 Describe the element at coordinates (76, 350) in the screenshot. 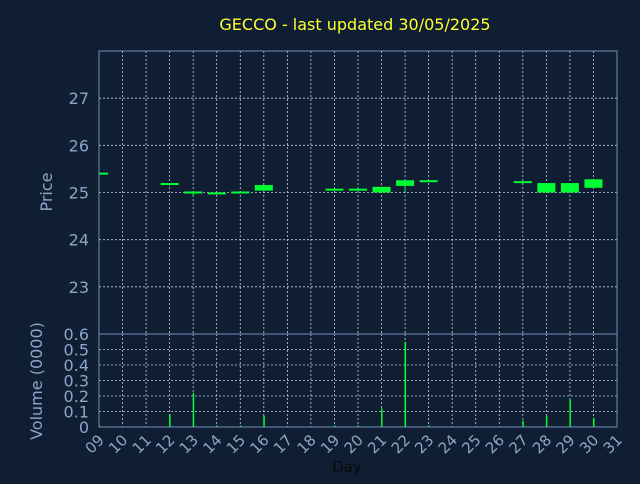

I see `volume-y-tick-label: 0.5` at that location.